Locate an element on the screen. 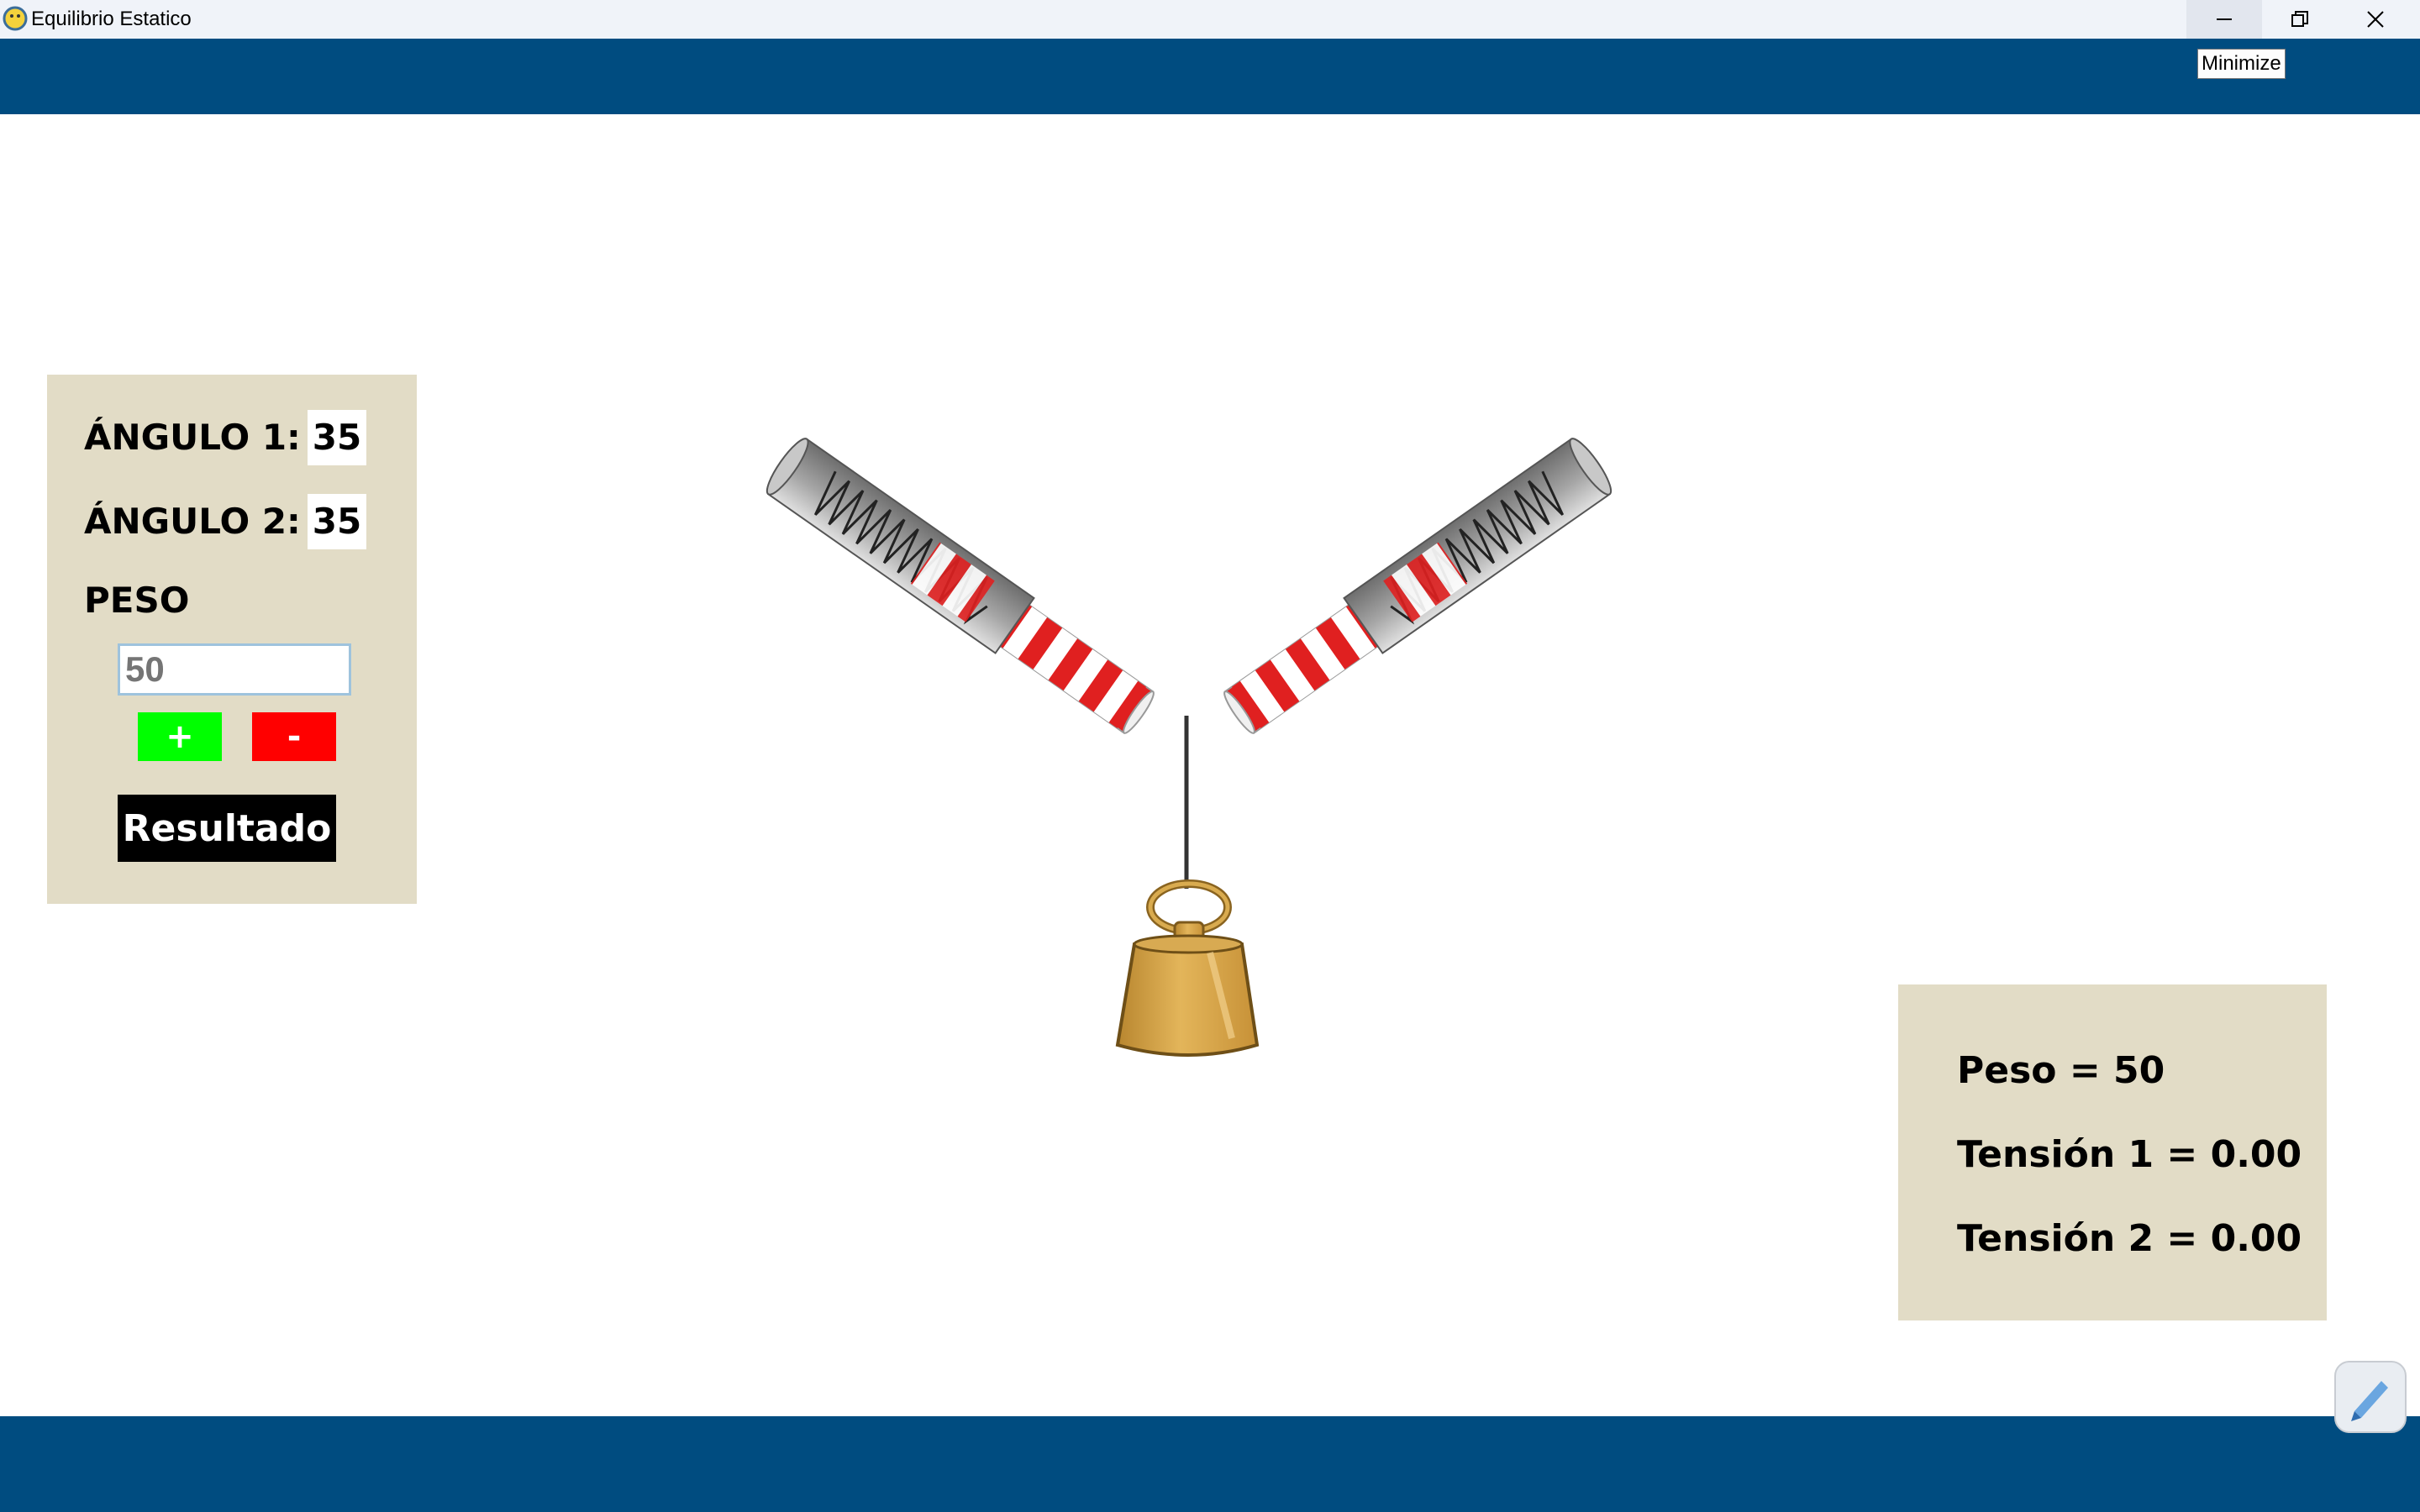 The height and width of the screenshot is (1512, 2420). close-icon is located at coordinates (2375, 19).